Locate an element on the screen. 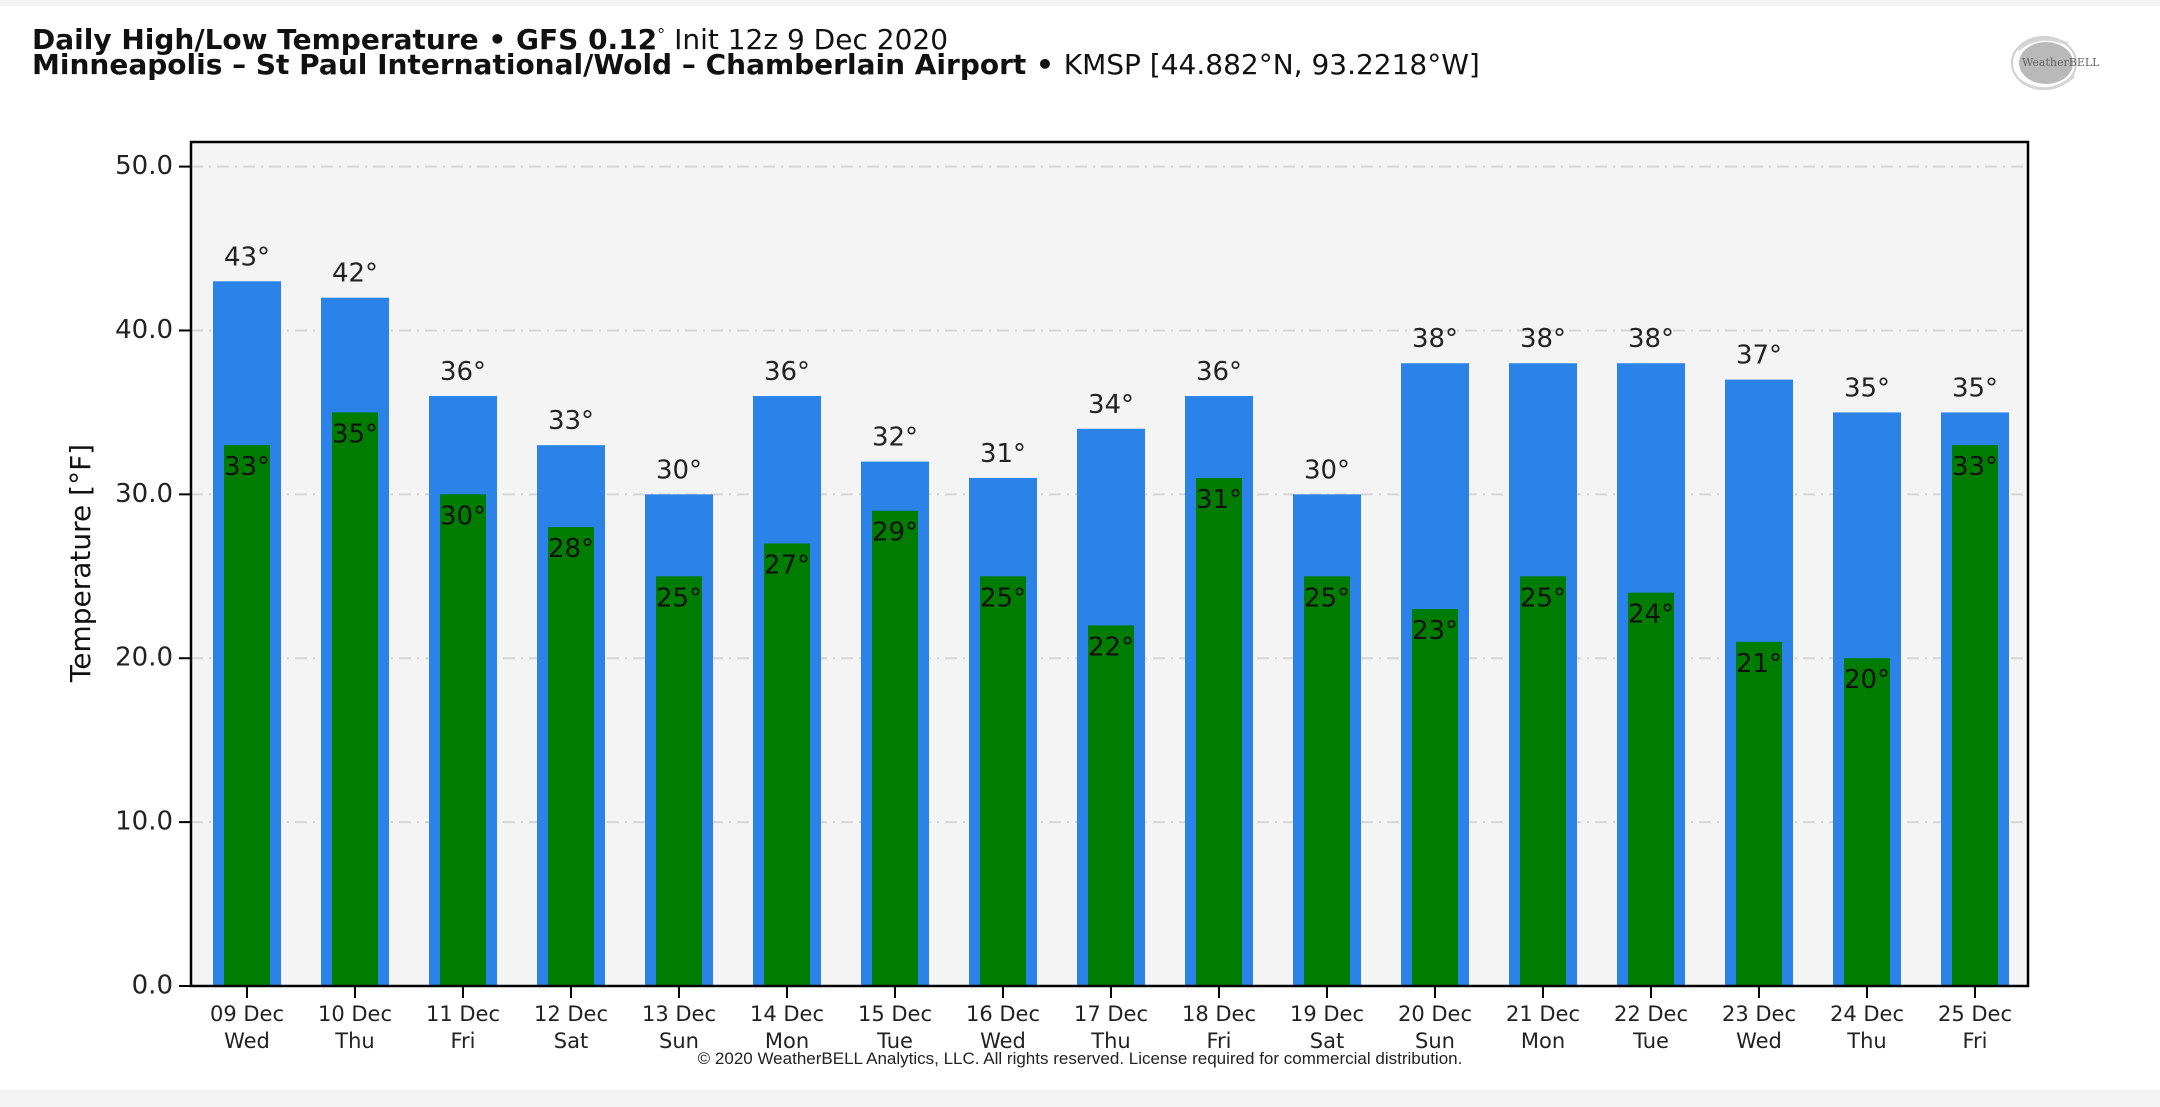 The width and height of the screenshot is (2160, 1107). low-value-label: 24° is located at coordinates (1651, 615).